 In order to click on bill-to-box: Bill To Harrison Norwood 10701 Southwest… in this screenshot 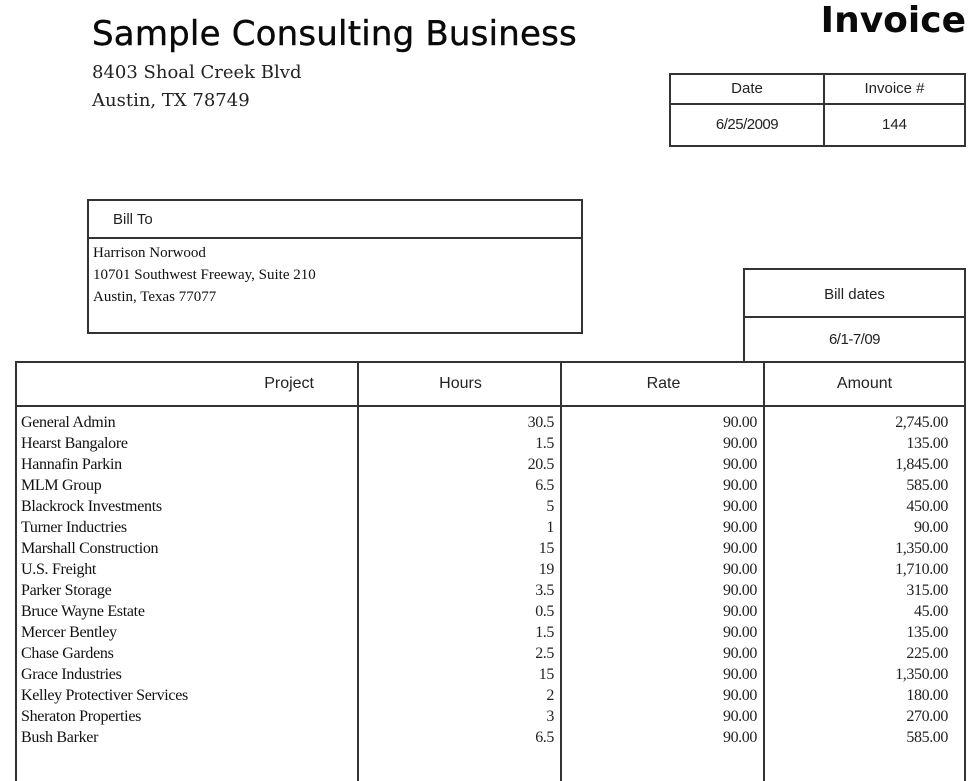, I will do `click(335, 266)`.